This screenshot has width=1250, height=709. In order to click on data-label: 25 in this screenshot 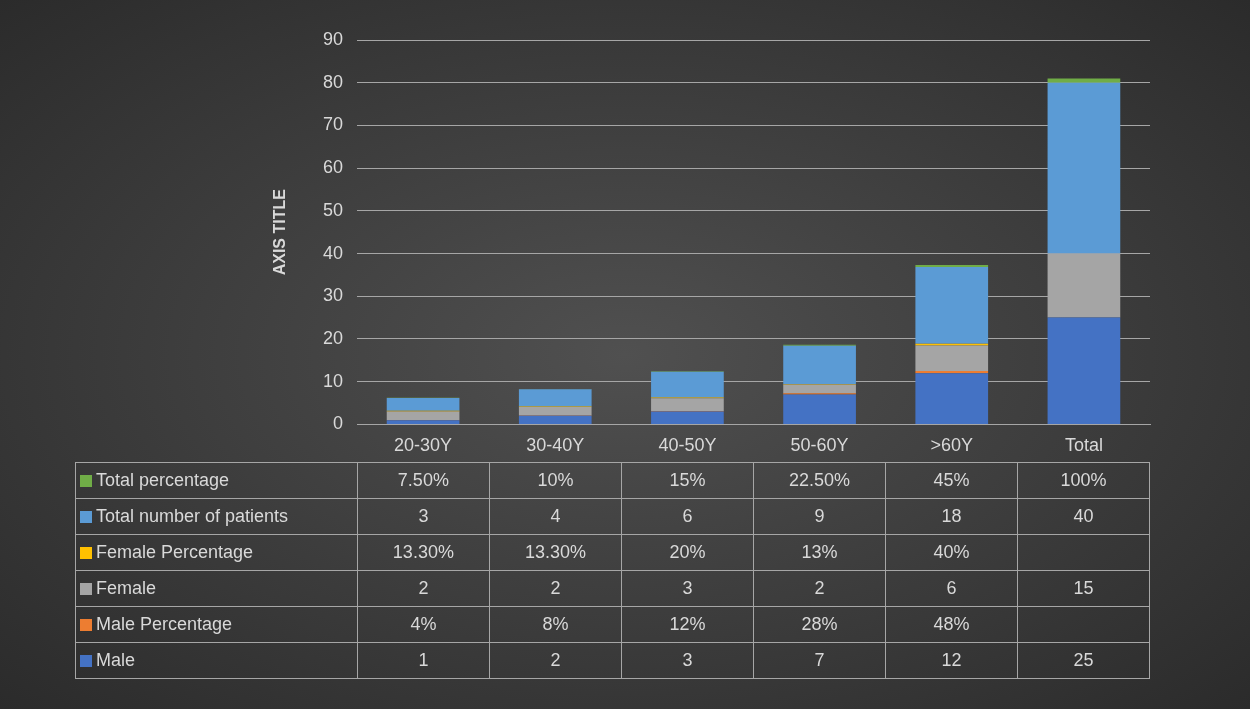, I will do `click(1083, 660)`.